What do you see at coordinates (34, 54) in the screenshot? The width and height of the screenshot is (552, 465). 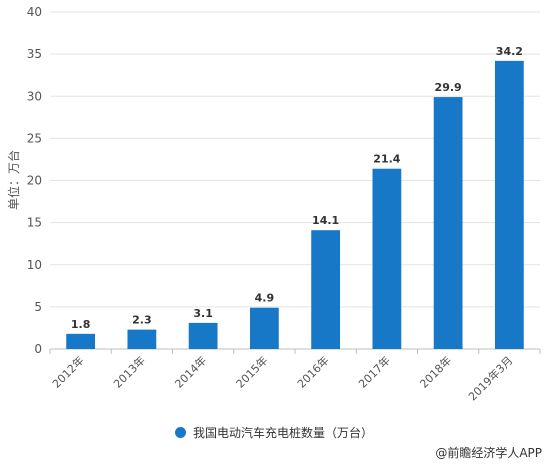 I see `y-tick-label: 35` at bounding box center [34, 54].